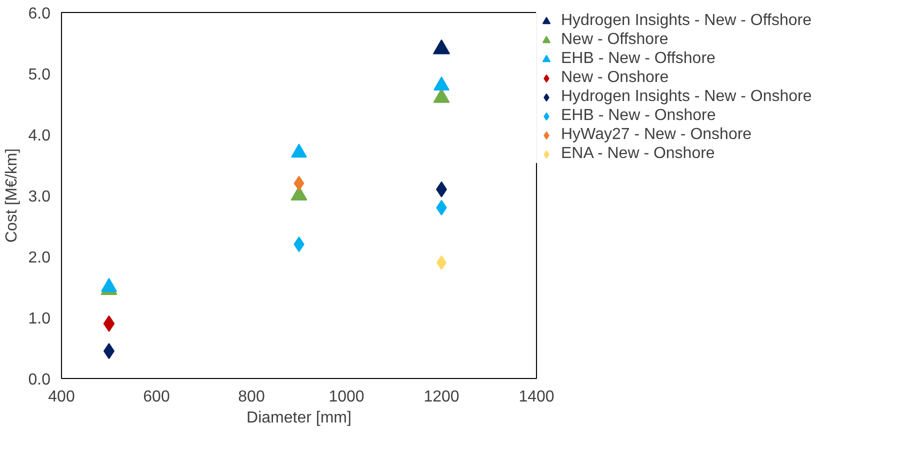 The width and height of the screenshot is (922, 461). What do you see at coordinates (39, 258) in the screenshot?
I see `y-tick-label: 2.0` at bounding box center [39, 258].